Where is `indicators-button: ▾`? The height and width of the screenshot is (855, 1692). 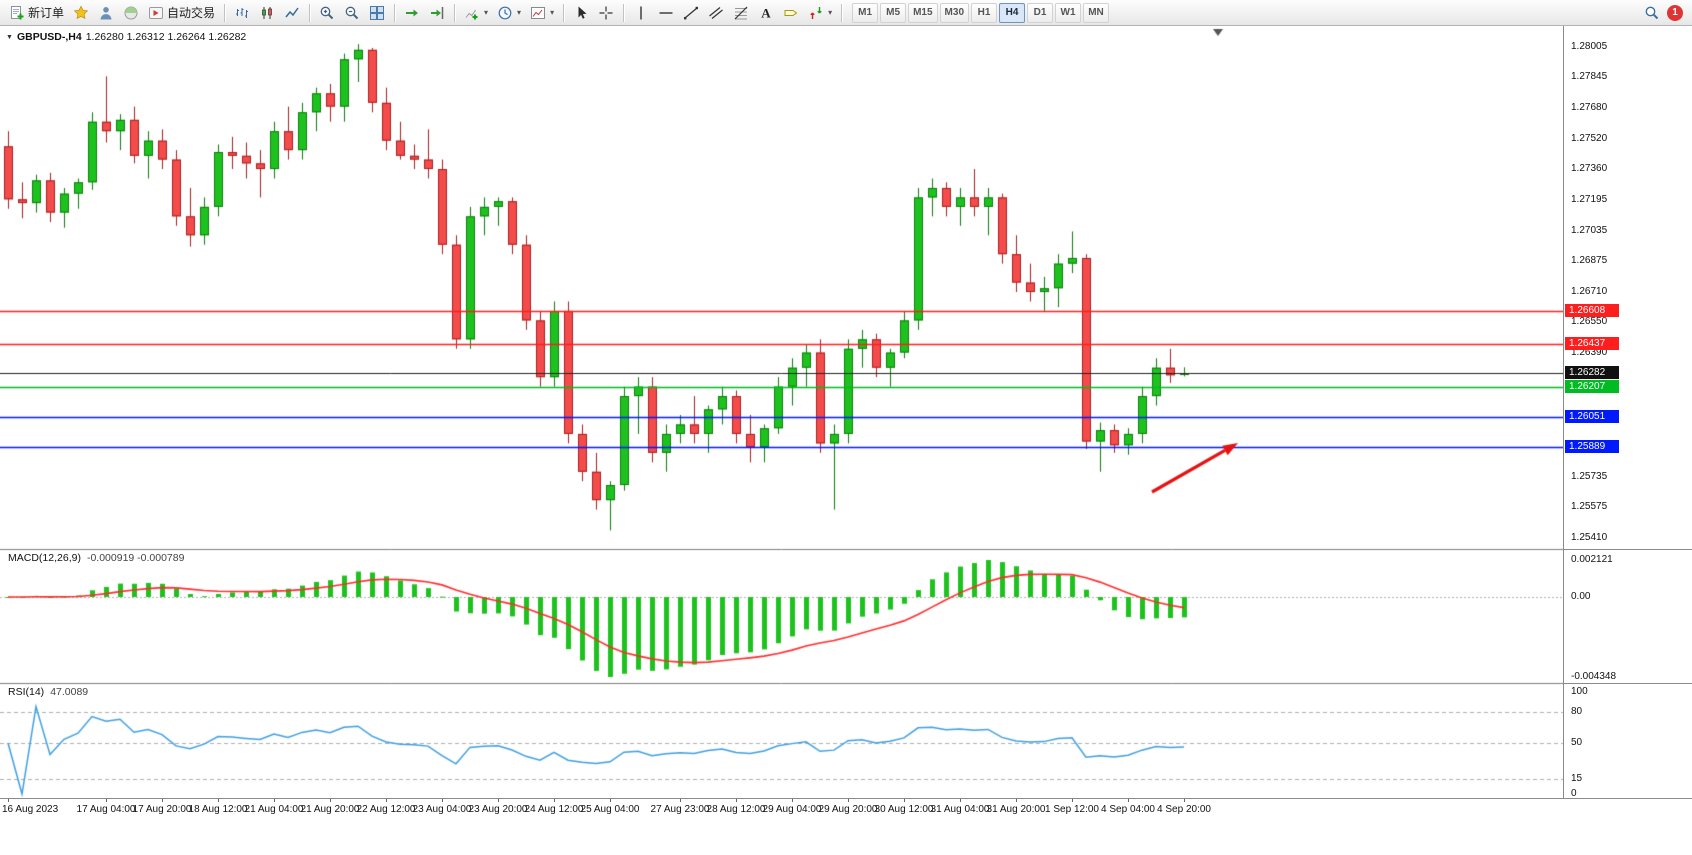 indicators-button: ▾ is located at coordinates (476, 13).